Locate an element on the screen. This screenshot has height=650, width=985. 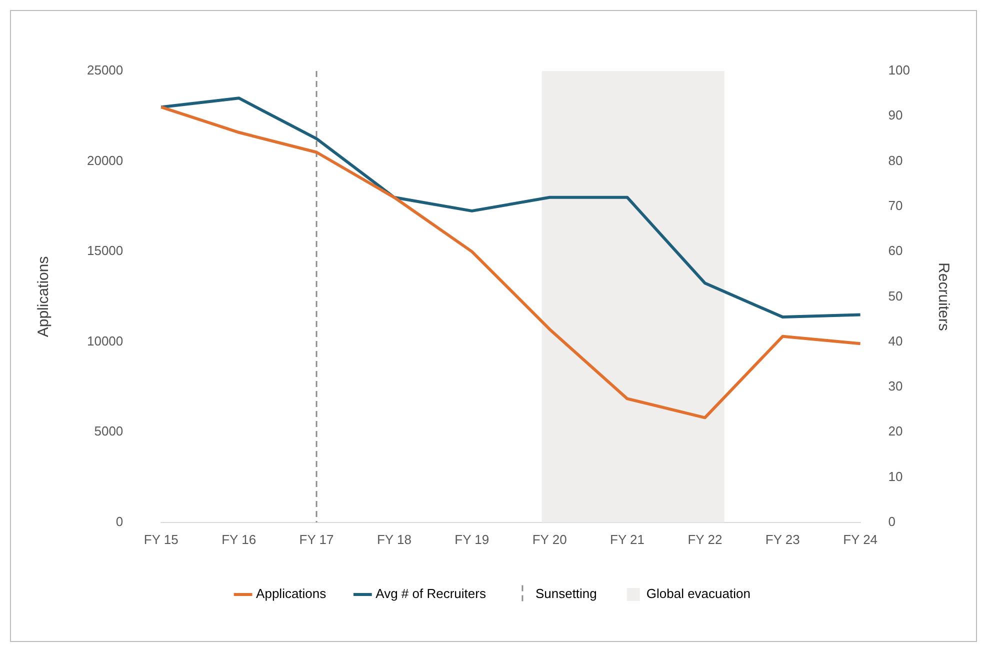
y2-tick-label: 100 is located at coordinates (899, 70).